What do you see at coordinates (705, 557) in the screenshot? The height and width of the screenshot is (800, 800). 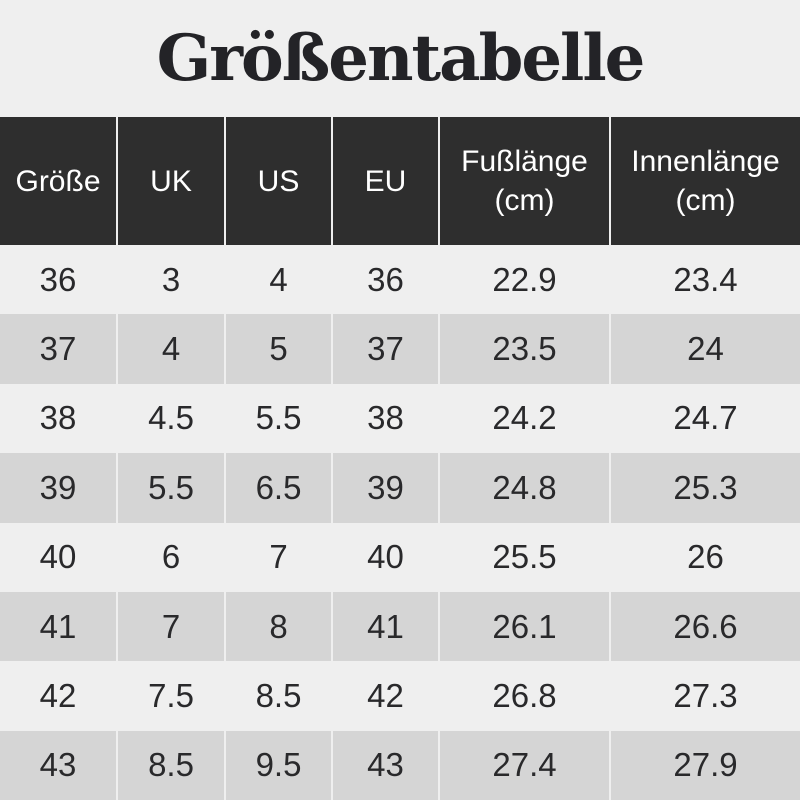 I see `cell-innenlaenge: 26` at bounding box center [705, 557].